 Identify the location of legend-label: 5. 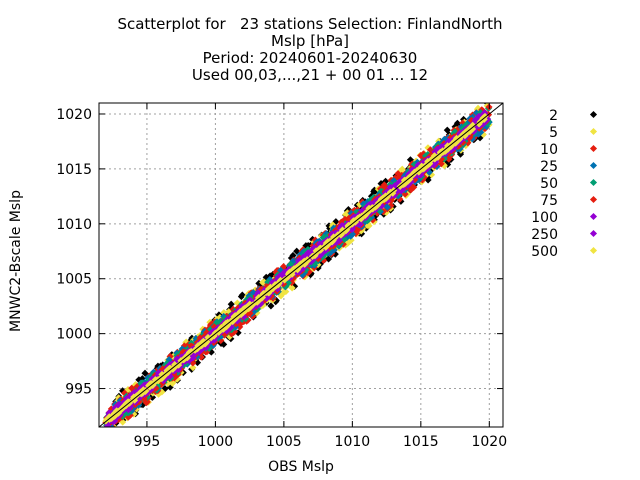
(553, 133).